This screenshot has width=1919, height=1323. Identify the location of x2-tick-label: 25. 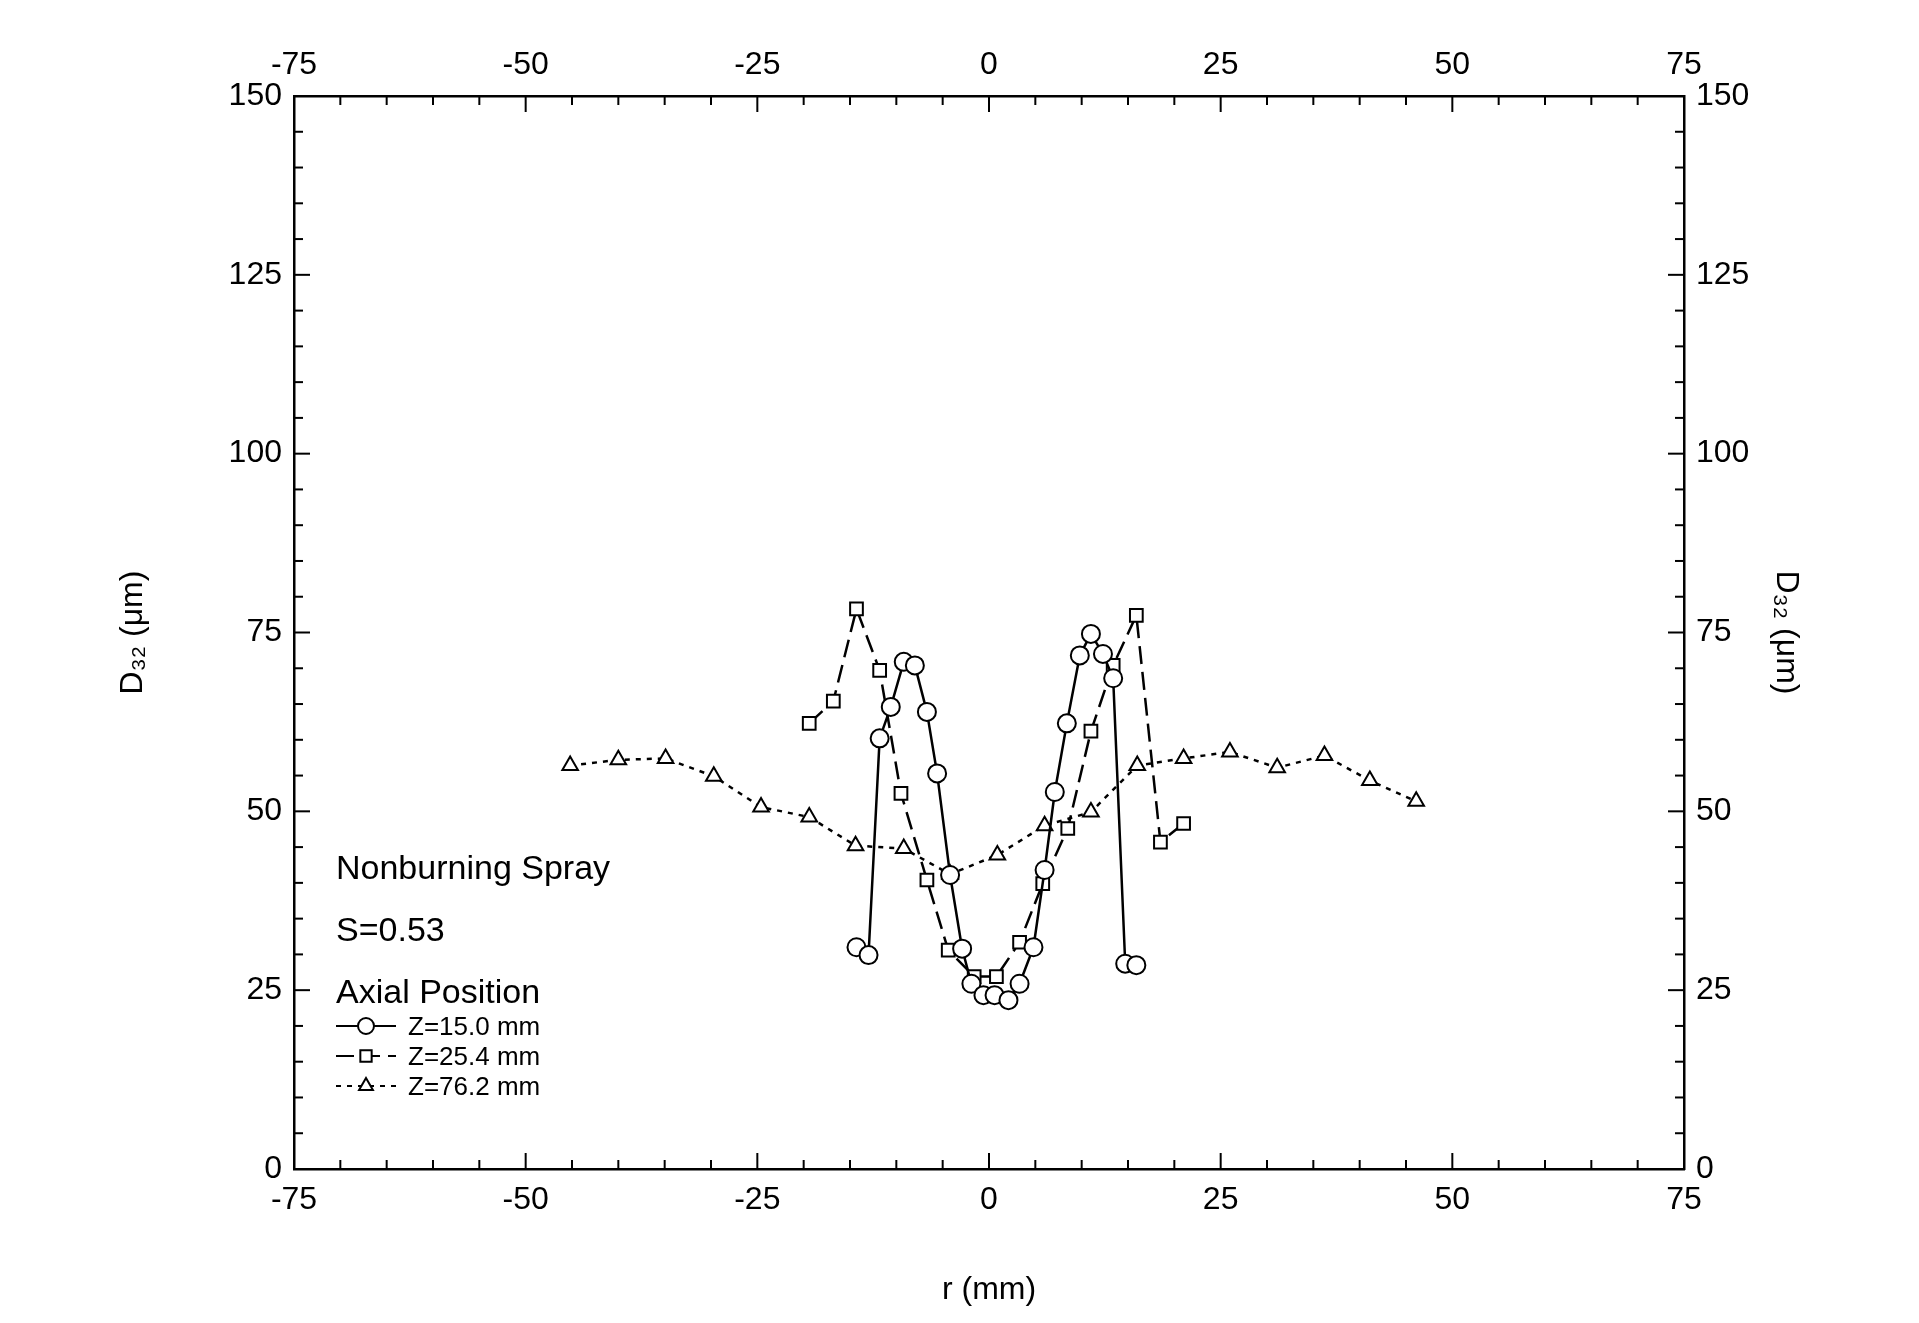
(1220, 62).